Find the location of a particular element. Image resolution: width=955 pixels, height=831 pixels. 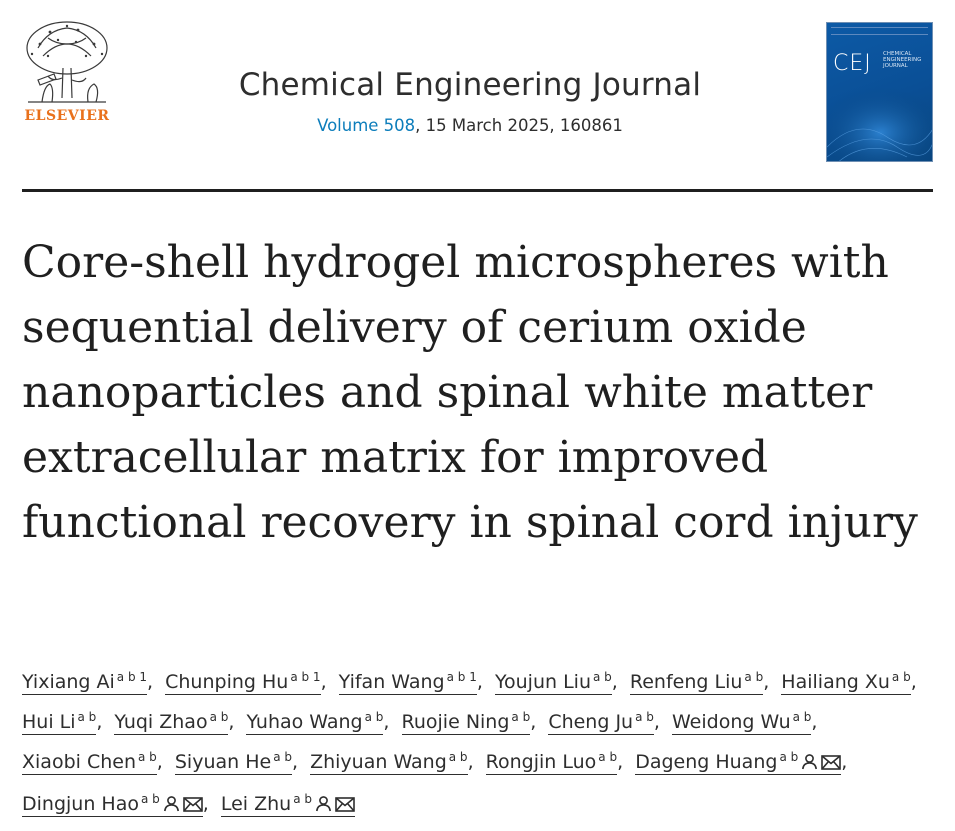

author-name: Yuhao Wang is located at coordinates (304, 722).